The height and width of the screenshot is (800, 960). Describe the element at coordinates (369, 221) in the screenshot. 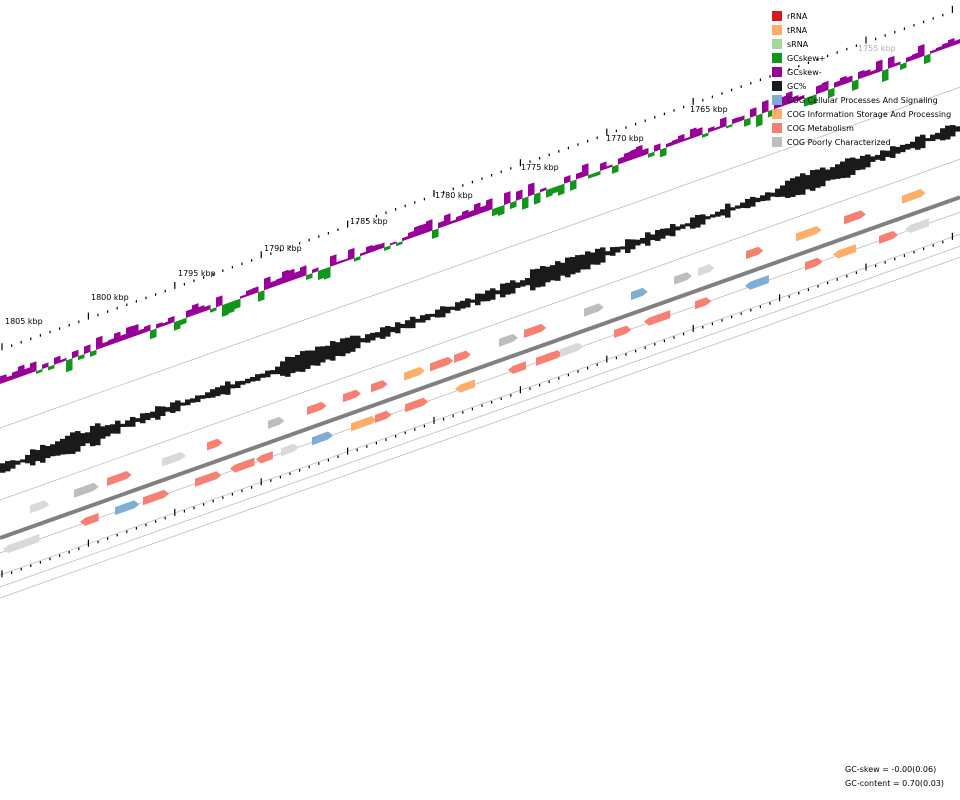

I see `scale-label: 1785 kbp` at that location.